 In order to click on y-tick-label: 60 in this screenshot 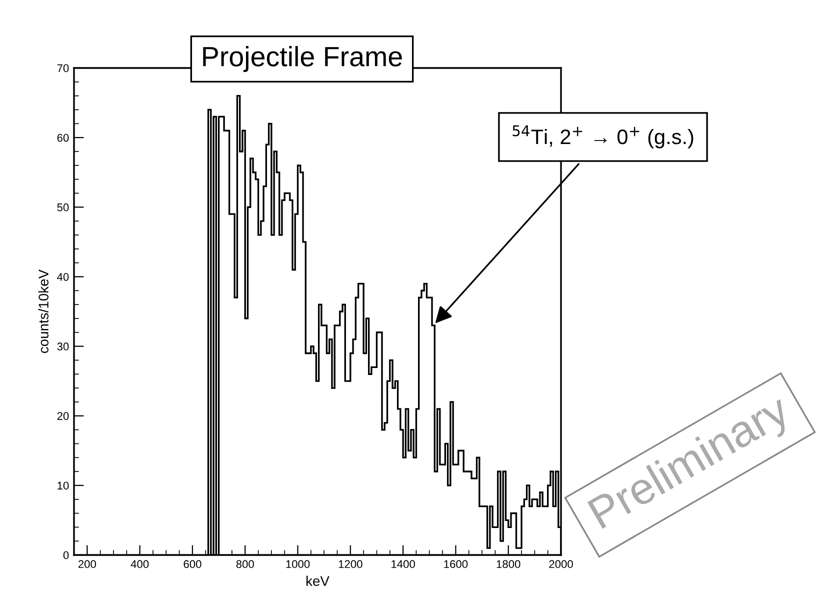, I will do `click(63, 138)`.